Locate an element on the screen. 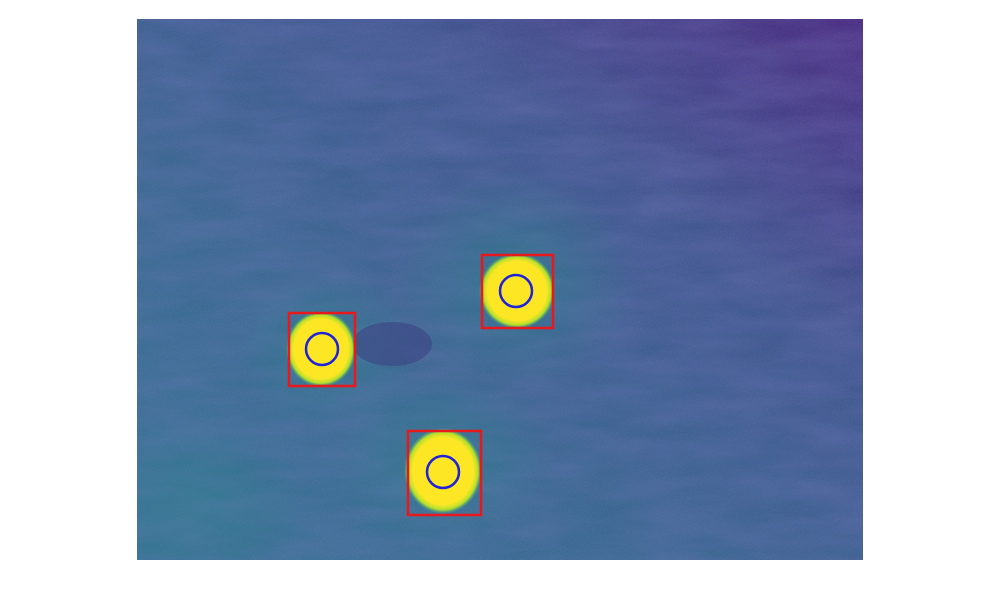 The image size is (1000, 600). dark-region is located at coordinates (392, 344).